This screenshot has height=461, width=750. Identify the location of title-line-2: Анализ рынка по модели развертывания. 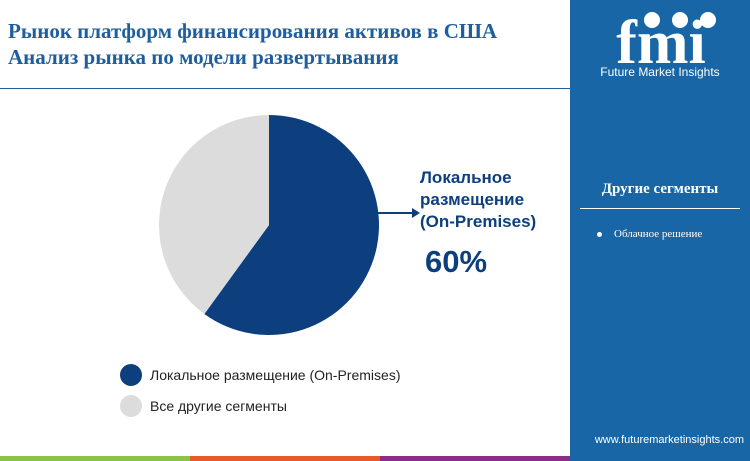
(203, 57).